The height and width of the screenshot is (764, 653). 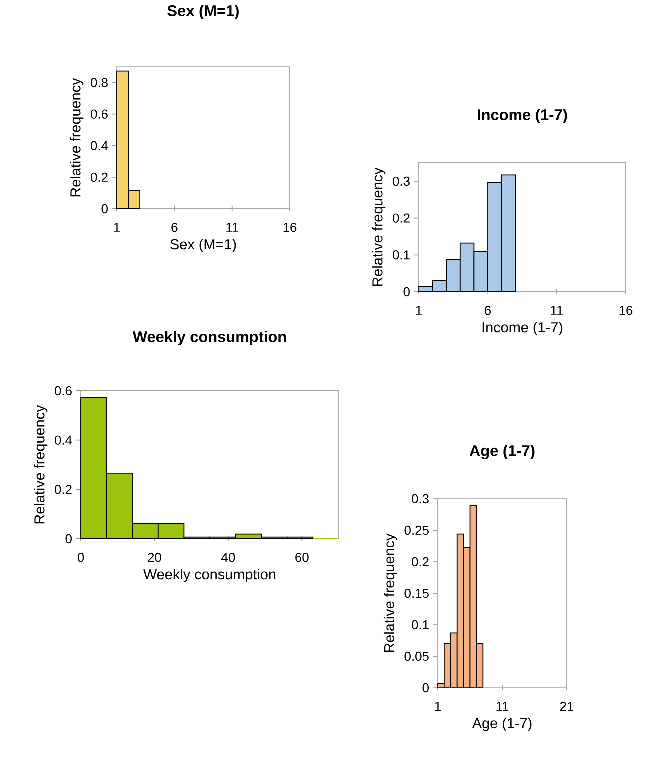 I want to click on x-tick-label: 20, so click(x=155, y=557).